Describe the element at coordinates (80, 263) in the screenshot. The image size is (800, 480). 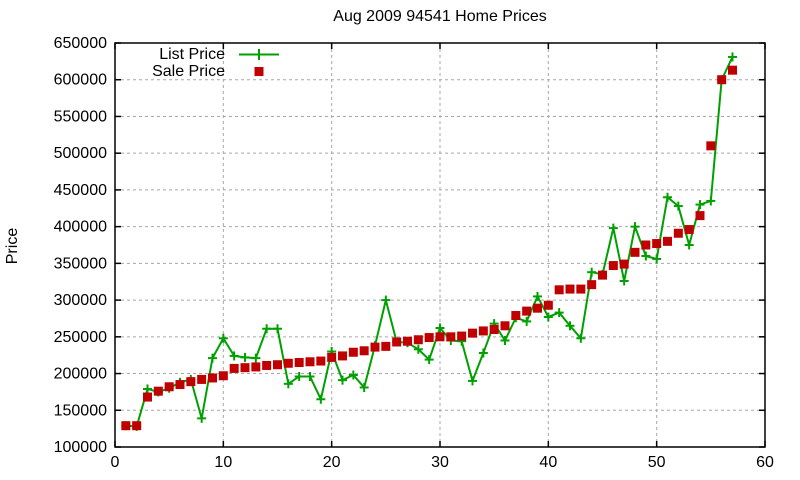
I see `svg-text: 350000` at that location.